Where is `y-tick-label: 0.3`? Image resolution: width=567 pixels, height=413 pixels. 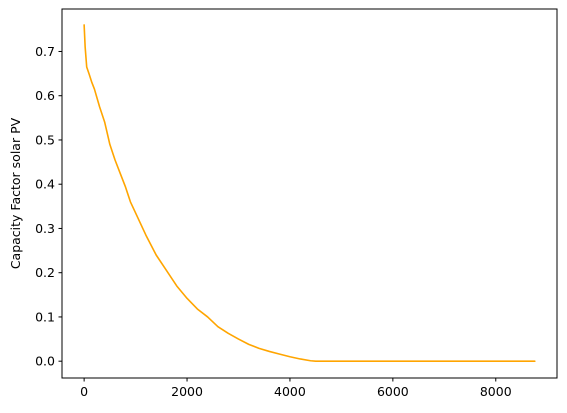
y-tick-label: 0.3 is located at coordinates (45, 228).